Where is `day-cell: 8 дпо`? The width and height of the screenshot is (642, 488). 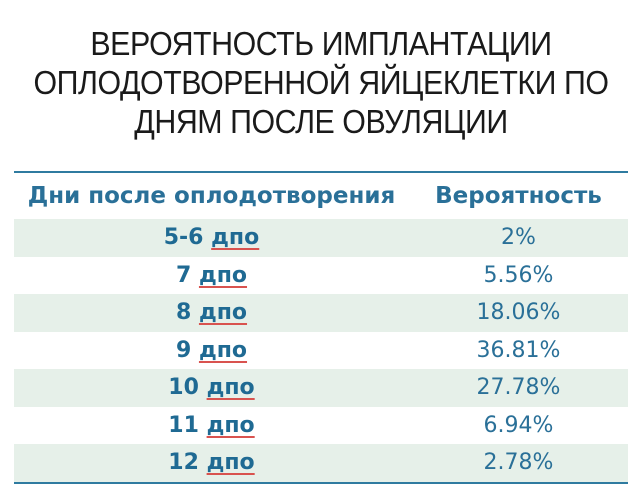
day-cell: 8 дпо is located at coordinates (211, 312).